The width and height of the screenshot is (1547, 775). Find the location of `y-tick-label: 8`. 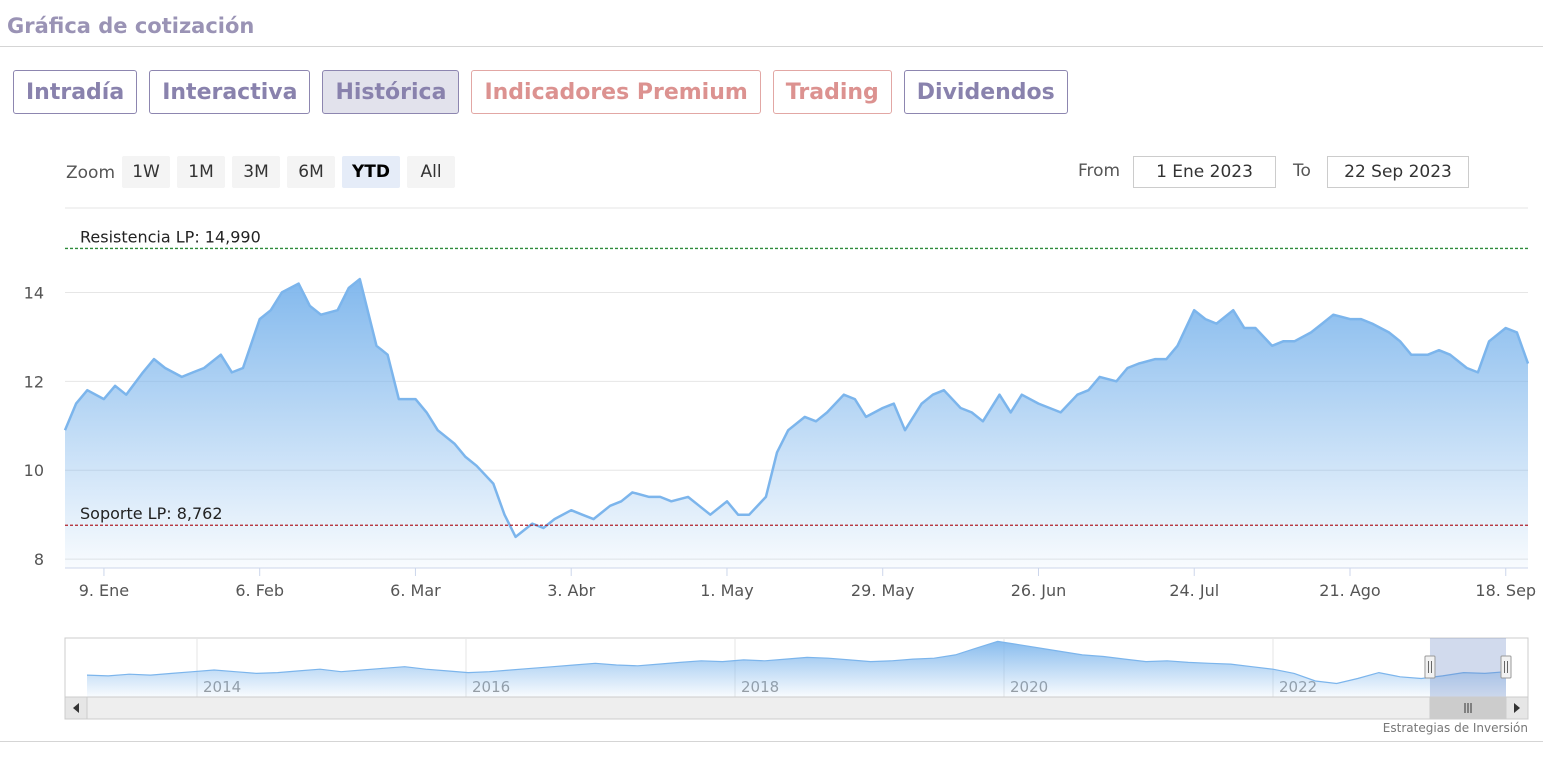

y-tick-label: 8 is located at coordinates (39, 559).